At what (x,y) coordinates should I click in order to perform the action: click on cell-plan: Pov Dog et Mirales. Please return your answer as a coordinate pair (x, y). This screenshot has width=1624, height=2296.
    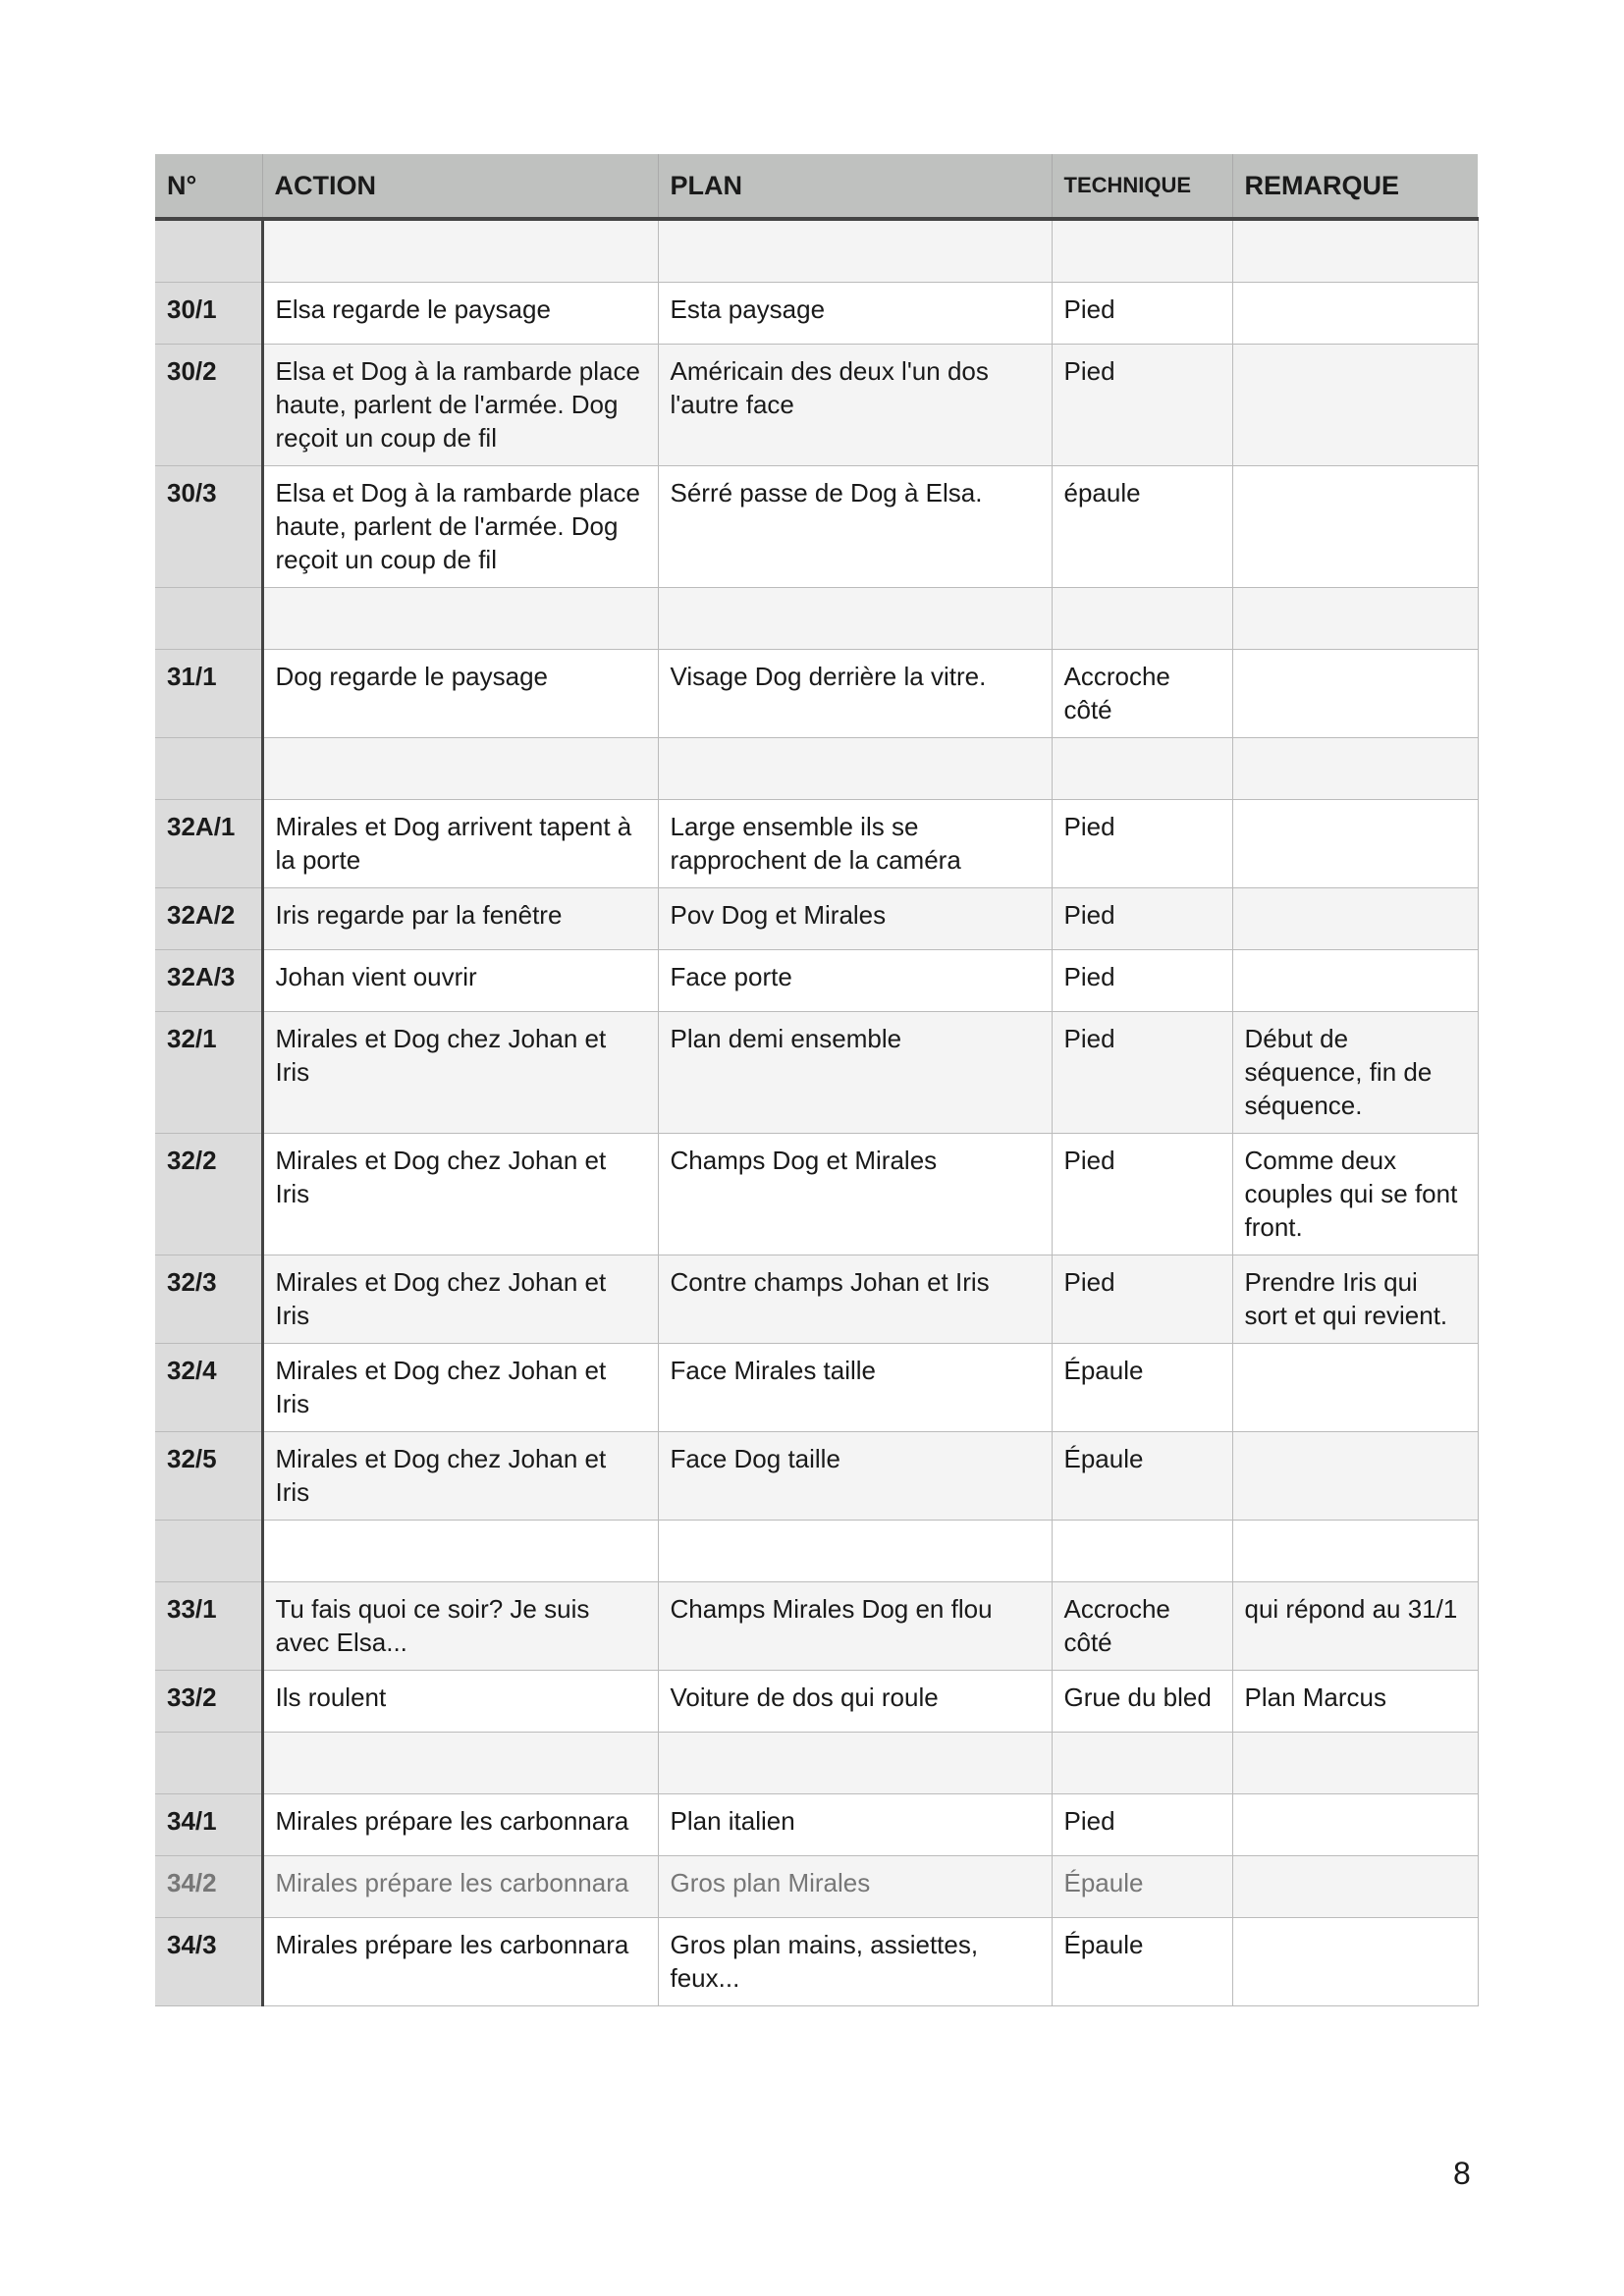
    Looking at the image, I should click on (854, 918).